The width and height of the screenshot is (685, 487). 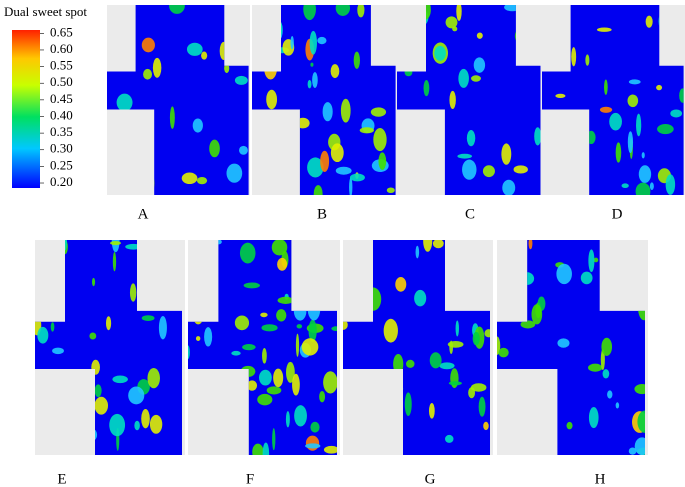 I want to click on panel-label: F, so click(x=250, y=479).